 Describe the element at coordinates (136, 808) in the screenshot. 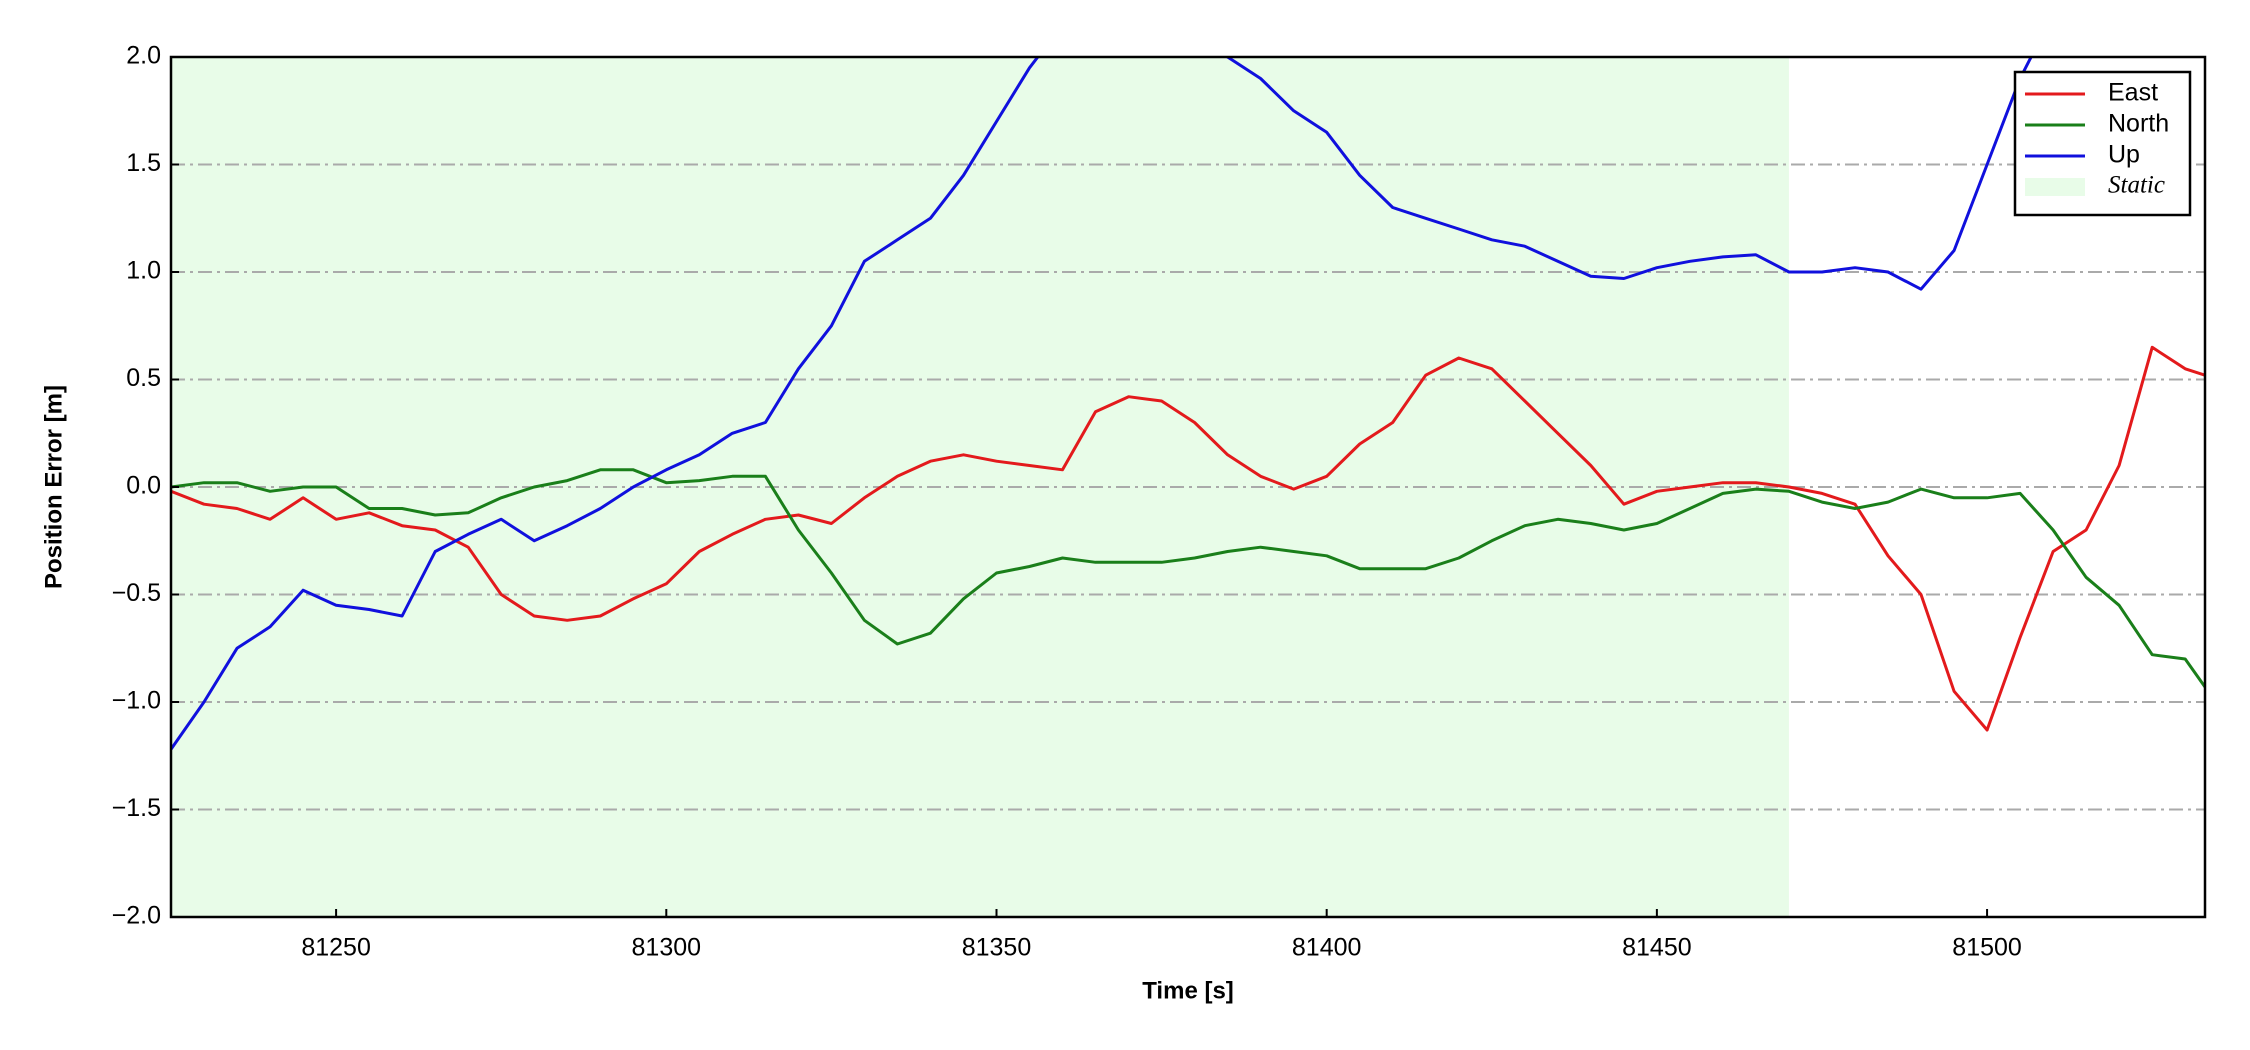

I see `y-tick-label: −1.5` at that location.